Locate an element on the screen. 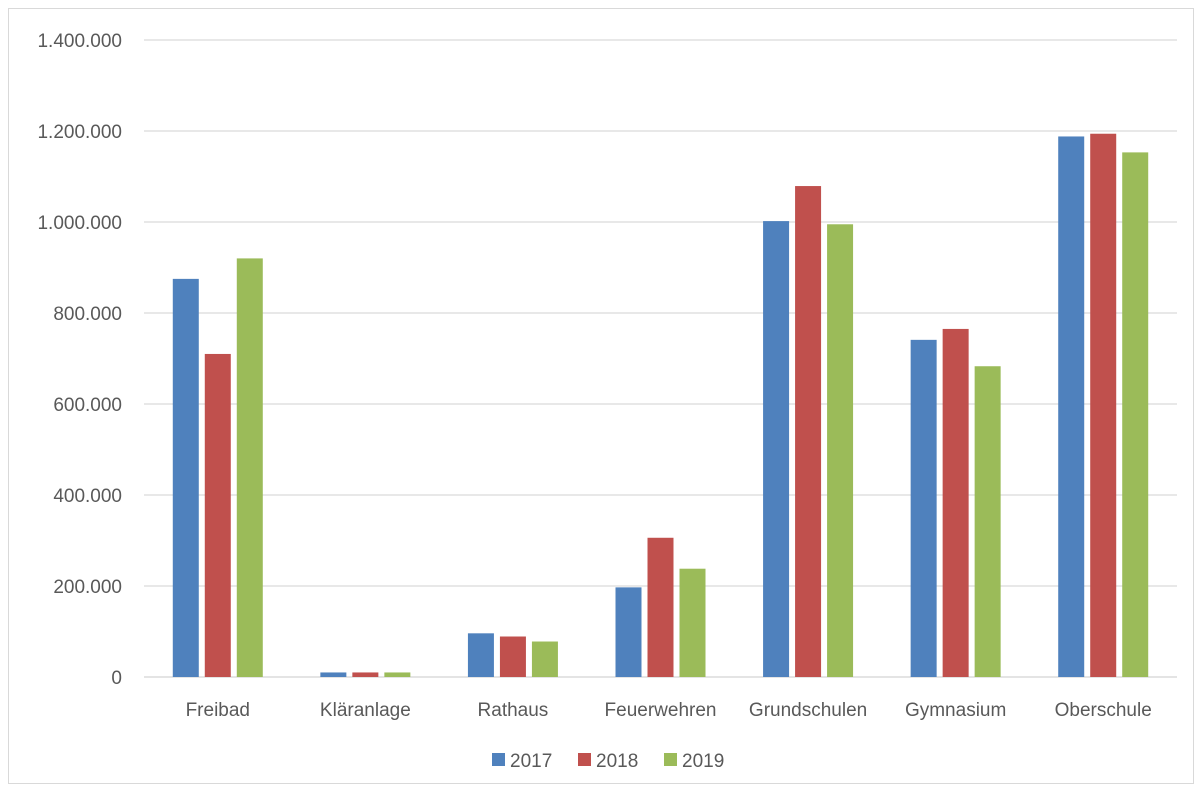 The height and width of the screenshot is (792, 1202). y-tick-label: 400.000 is located at coordinates (87, 496).